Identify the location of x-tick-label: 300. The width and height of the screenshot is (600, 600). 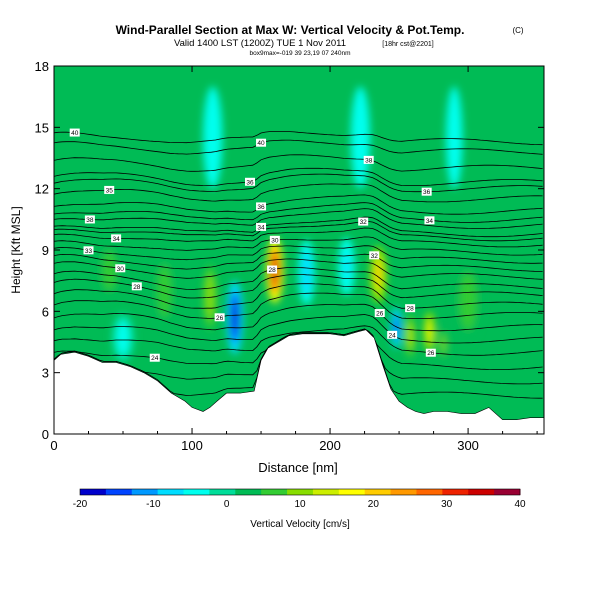
(468, 445).